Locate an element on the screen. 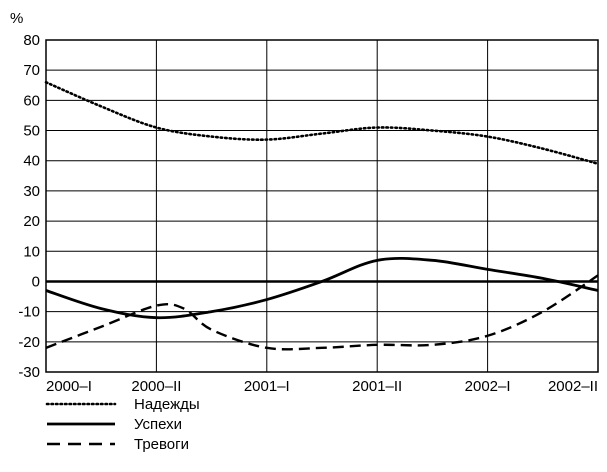 This screenshot has width=607, height=472. y-axis-unit: % is located at coordinates (16, 18).